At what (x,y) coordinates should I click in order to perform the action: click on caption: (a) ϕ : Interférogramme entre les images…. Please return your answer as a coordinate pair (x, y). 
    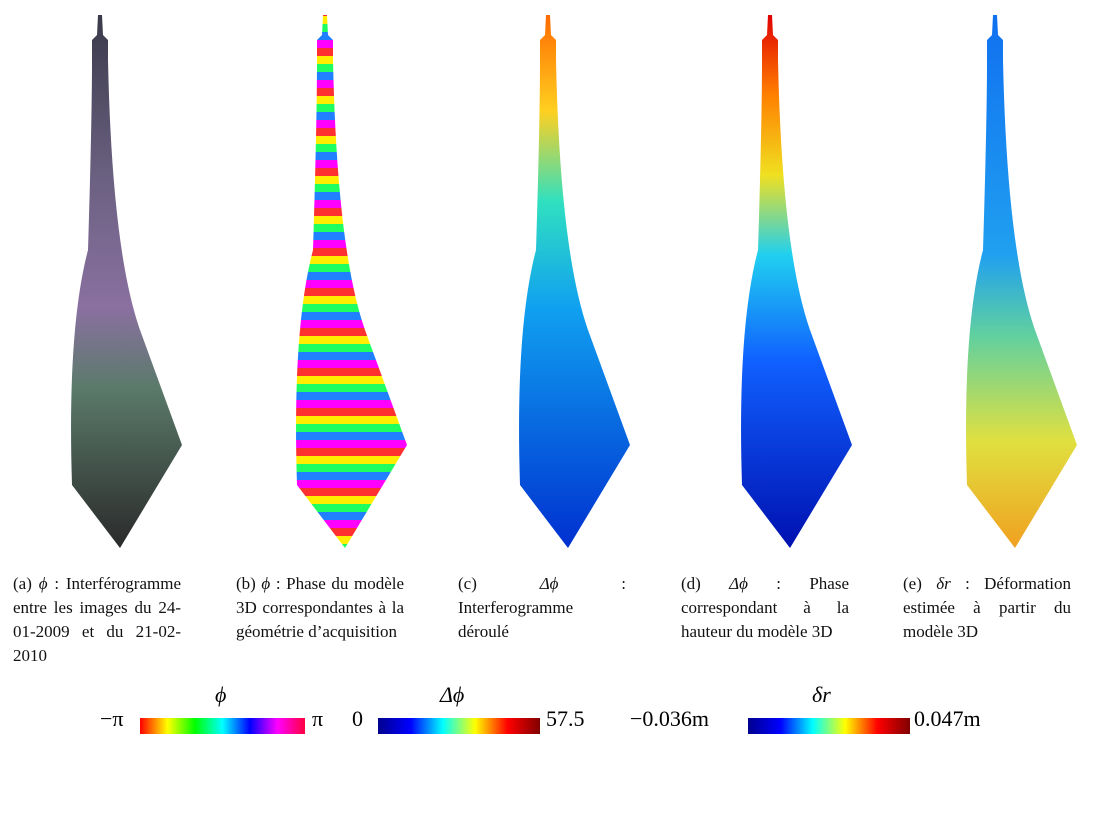
    Looking at the image, I should click on (97, 620).